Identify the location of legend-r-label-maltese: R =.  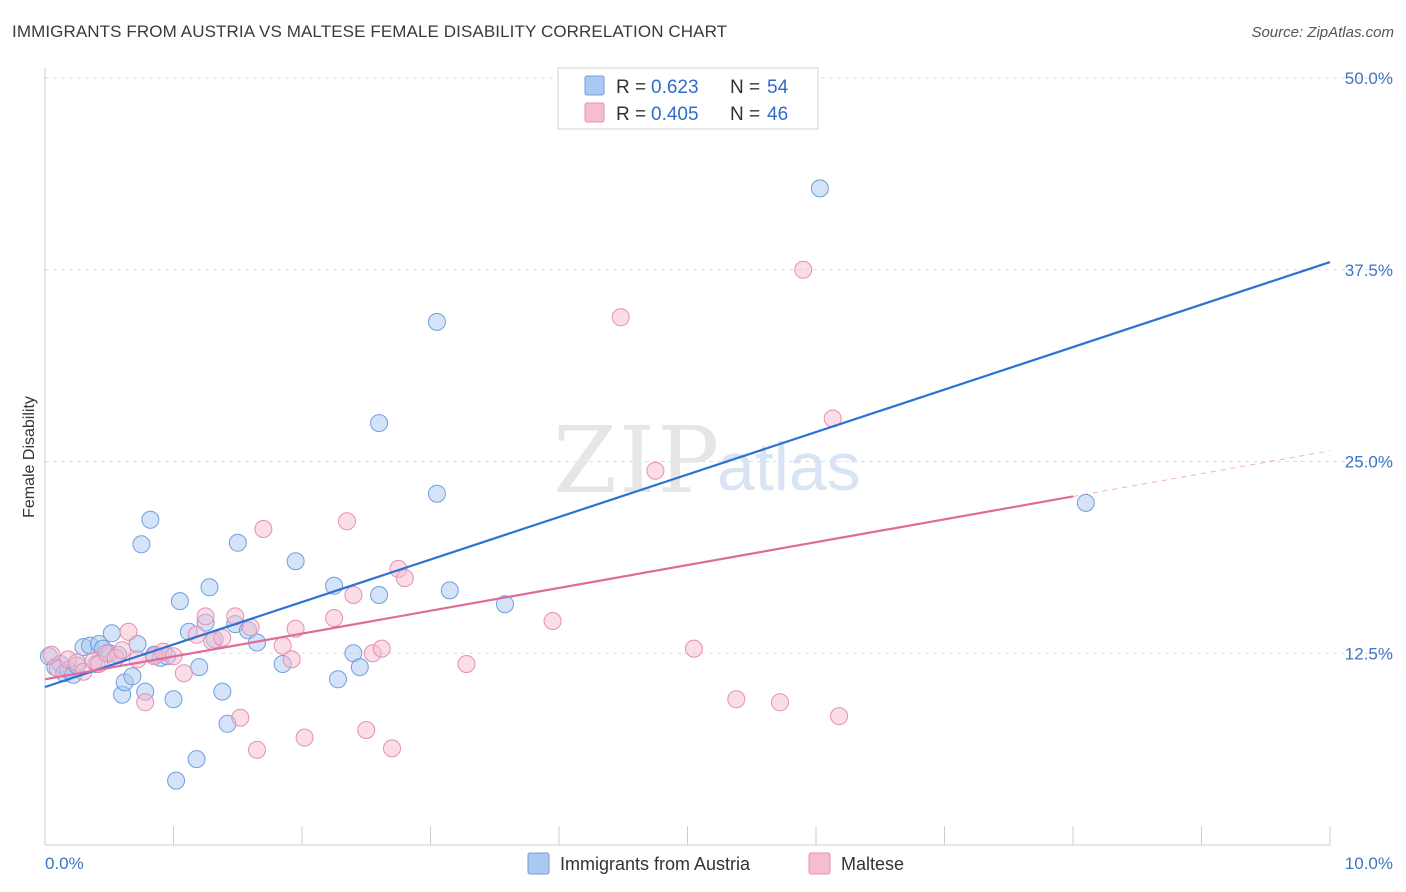
(631, 114).